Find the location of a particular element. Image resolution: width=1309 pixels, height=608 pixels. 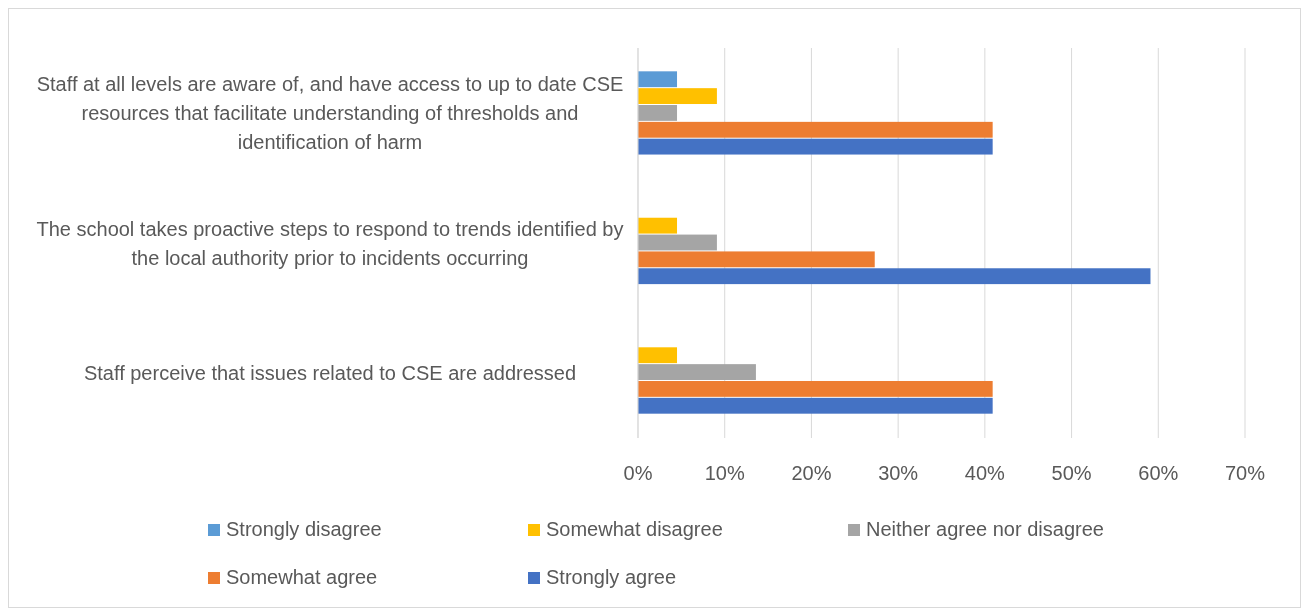

x-tick-label: 70% is located at coordinates (1245, 473).